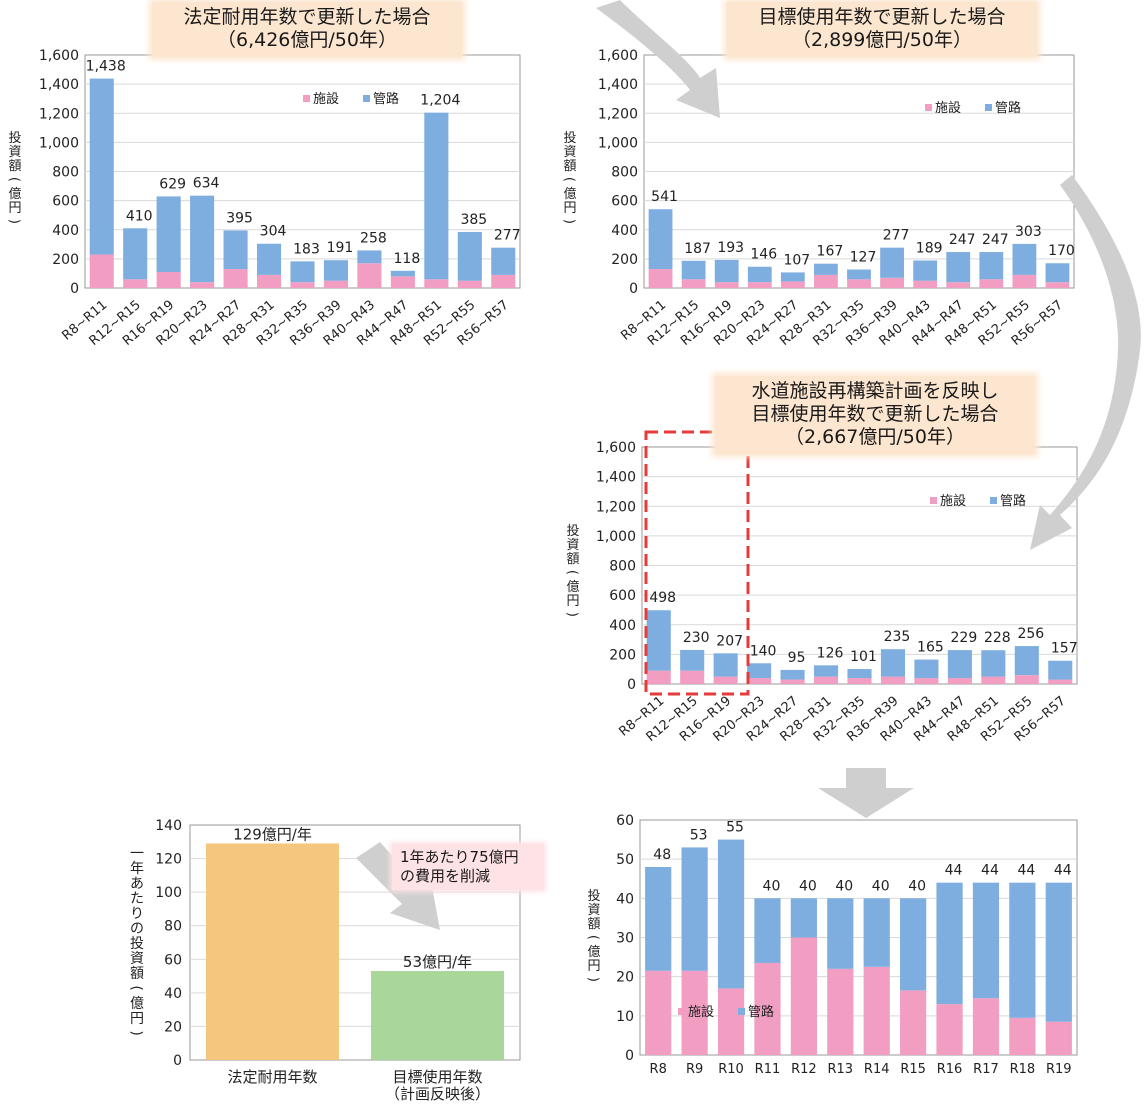  I want to click on svg-text: あ, so click(137, 884).